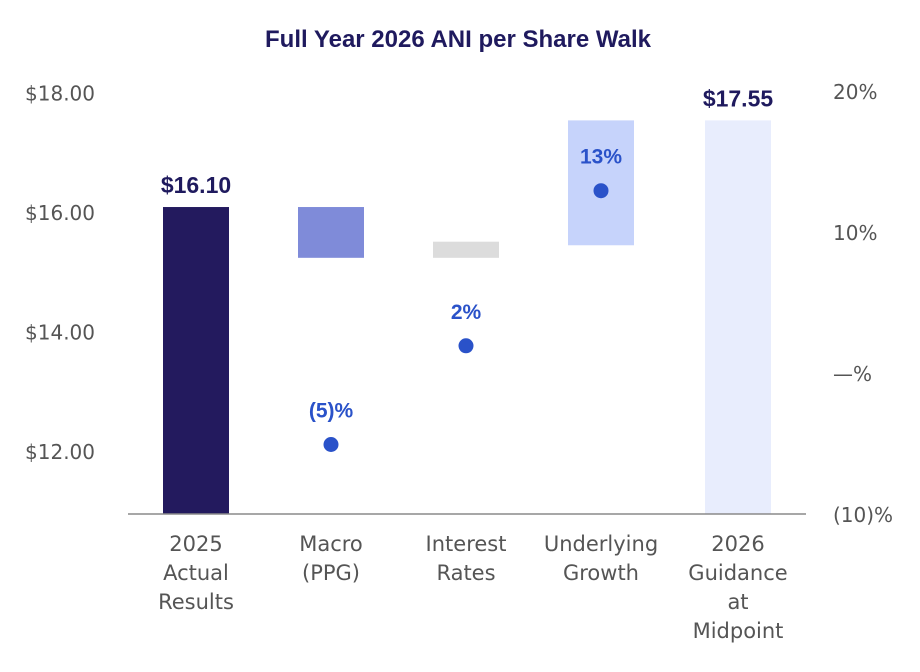  I want to click on category-label: 2026 Guidance at Midpoint, so click(737, 587).